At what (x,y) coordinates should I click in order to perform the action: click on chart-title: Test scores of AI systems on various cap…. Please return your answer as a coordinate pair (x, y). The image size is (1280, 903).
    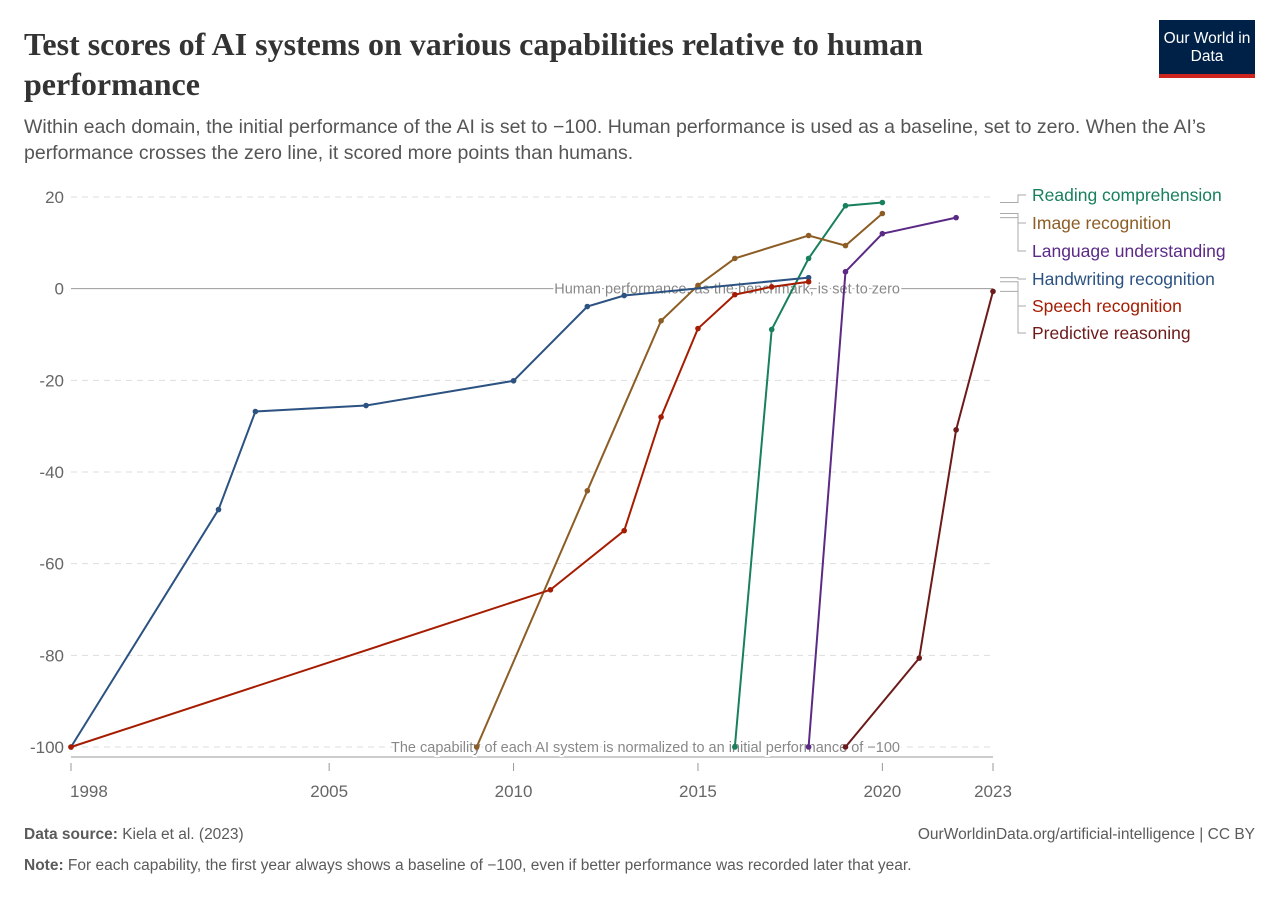
    Looking at the image, I should click on (473, 64).